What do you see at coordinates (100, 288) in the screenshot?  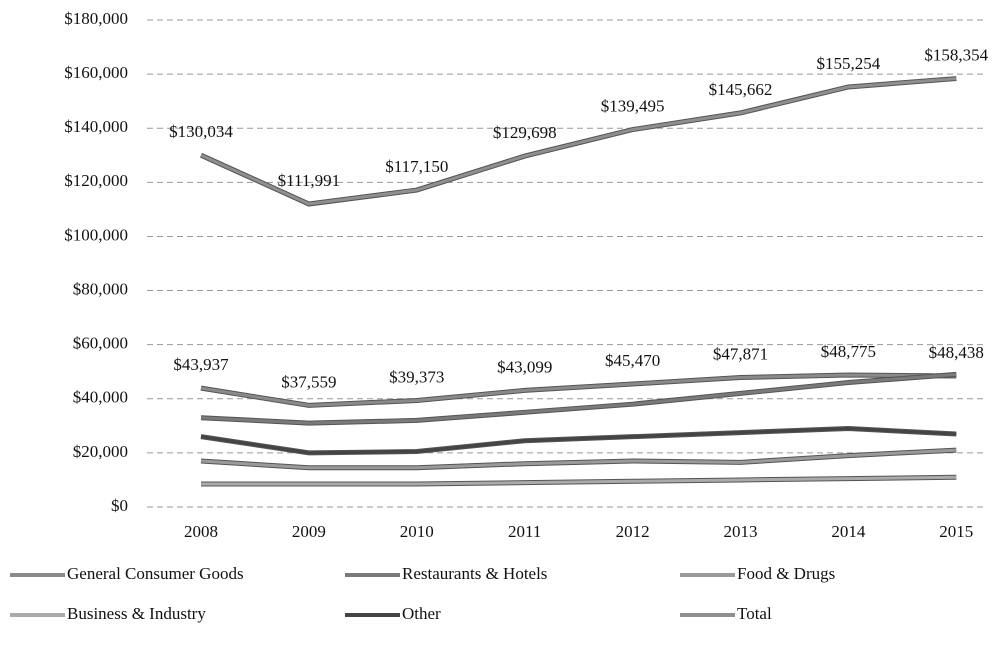 I see `y-tick-label: $80,000` at bounding box center [100, 288].